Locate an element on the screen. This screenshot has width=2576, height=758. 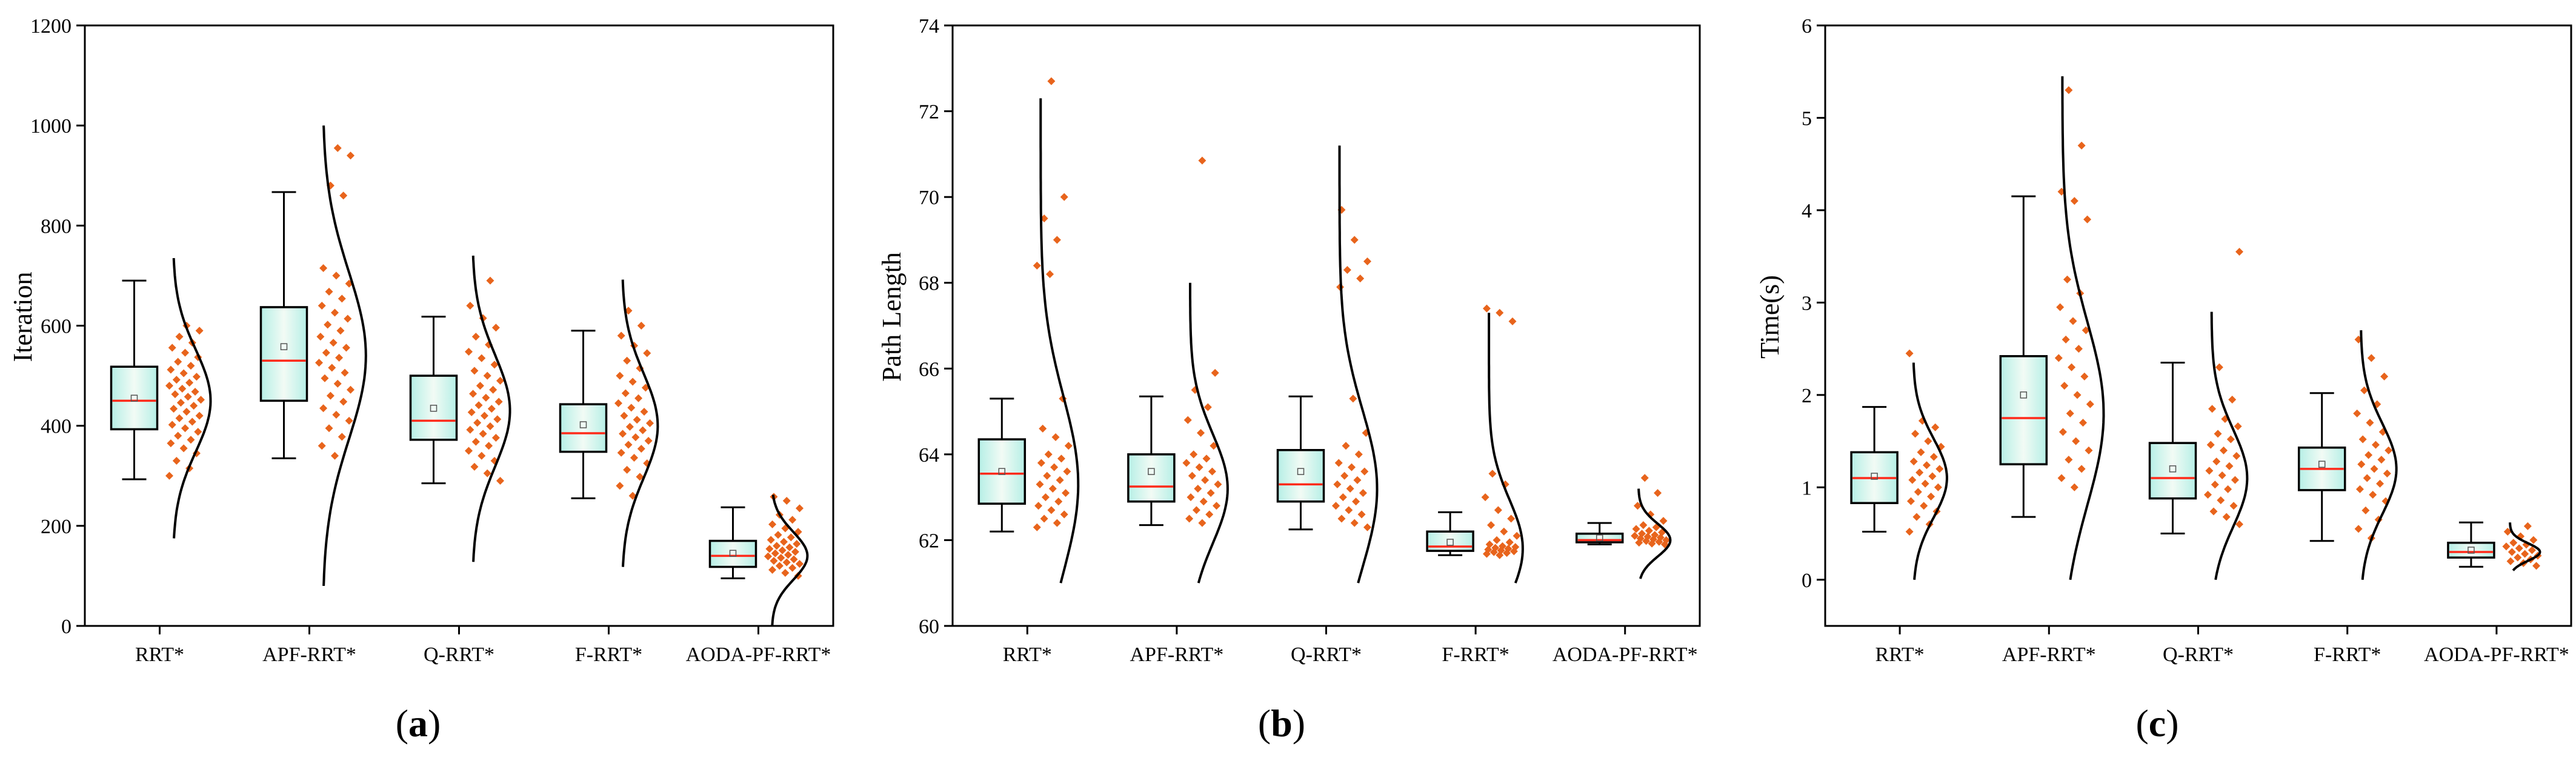
y-tick-label-b: 64 is located at coordinates (929, 456).